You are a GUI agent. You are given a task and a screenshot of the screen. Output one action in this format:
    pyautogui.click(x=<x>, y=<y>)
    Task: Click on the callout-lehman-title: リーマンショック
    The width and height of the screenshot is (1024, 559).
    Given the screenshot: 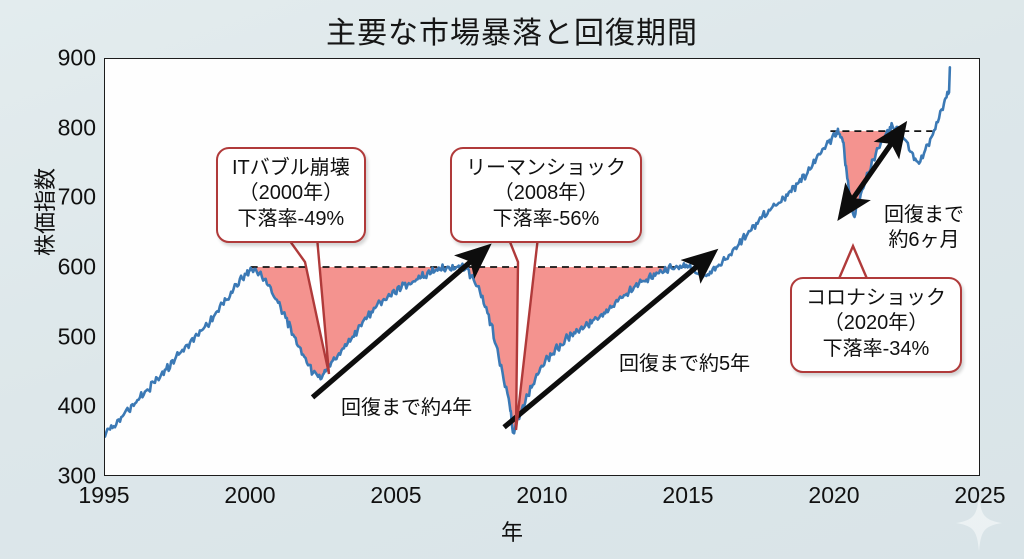 What is the action you would take?
    pyautogui.click(x=546, y=168)
    